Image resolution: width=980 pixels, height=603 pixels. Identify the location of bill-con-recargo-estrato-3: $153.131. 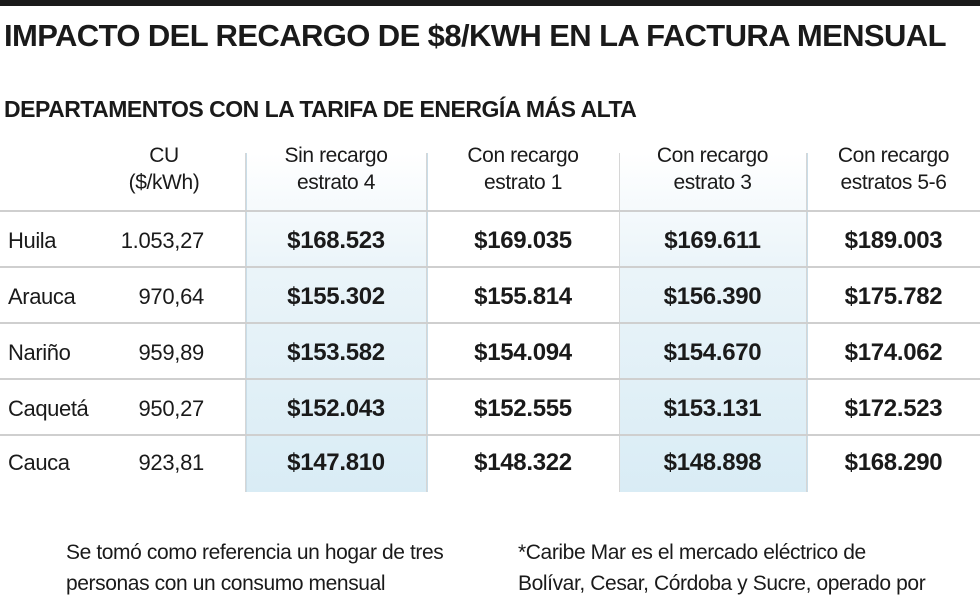
(712, 408).